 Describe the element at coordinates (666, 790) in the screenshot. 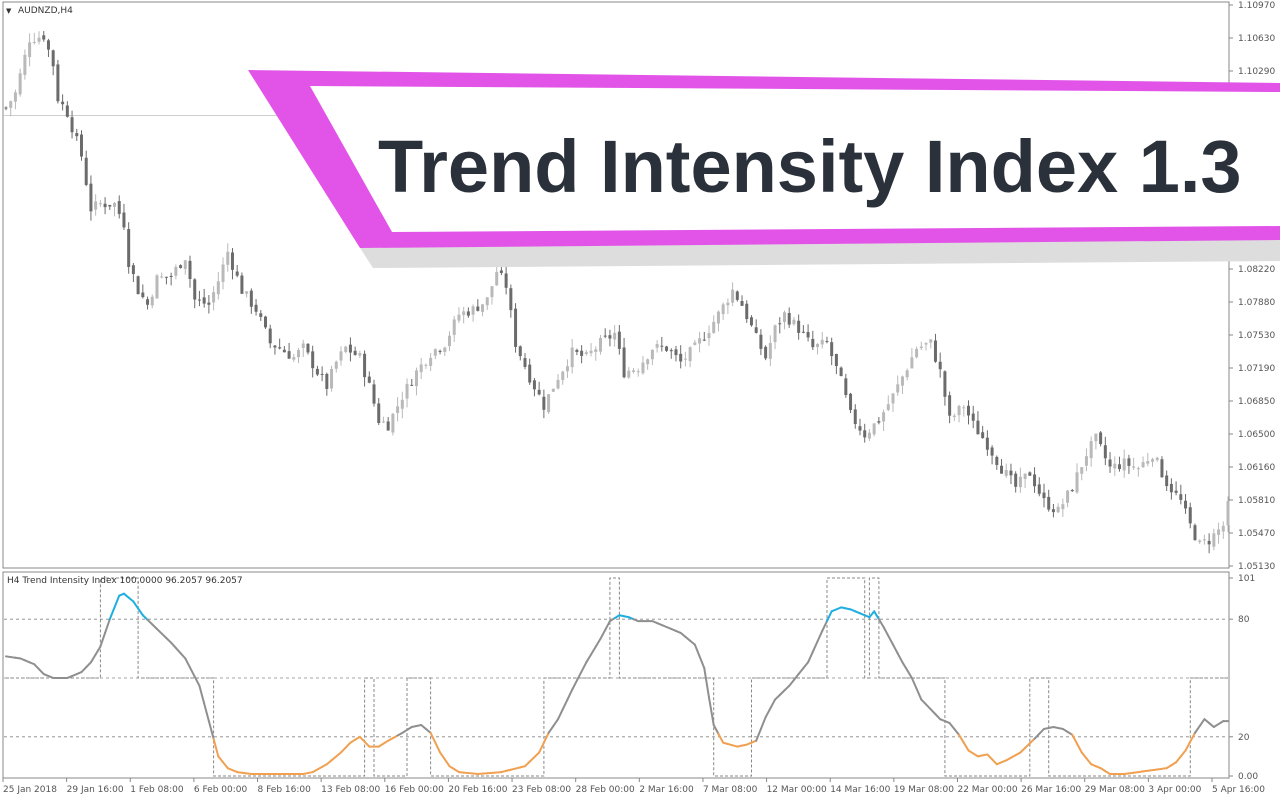

I see `time-tick-label: 2 Mar 16:00` at that location.